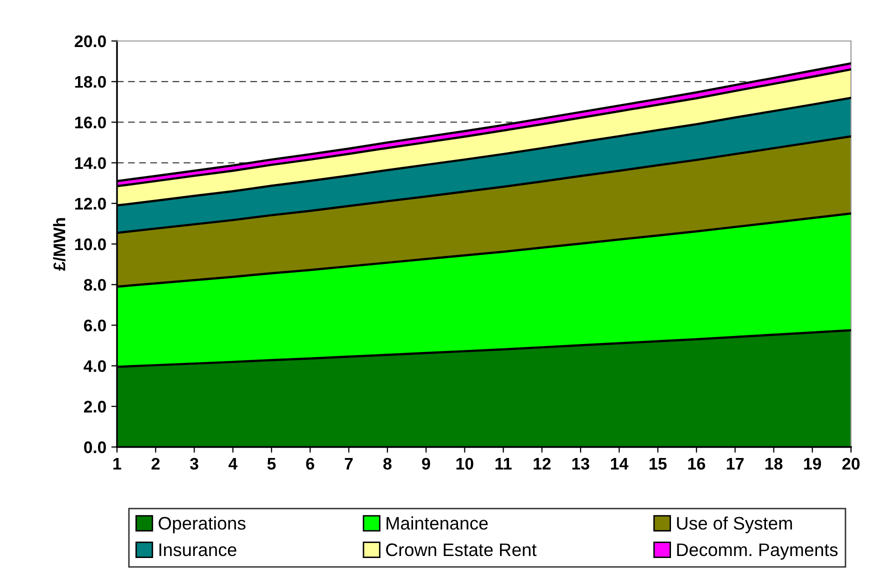 The width and height of the screenshot is (870, 576). I want to click on y-tick-label: 16.0, so click(90, 122).